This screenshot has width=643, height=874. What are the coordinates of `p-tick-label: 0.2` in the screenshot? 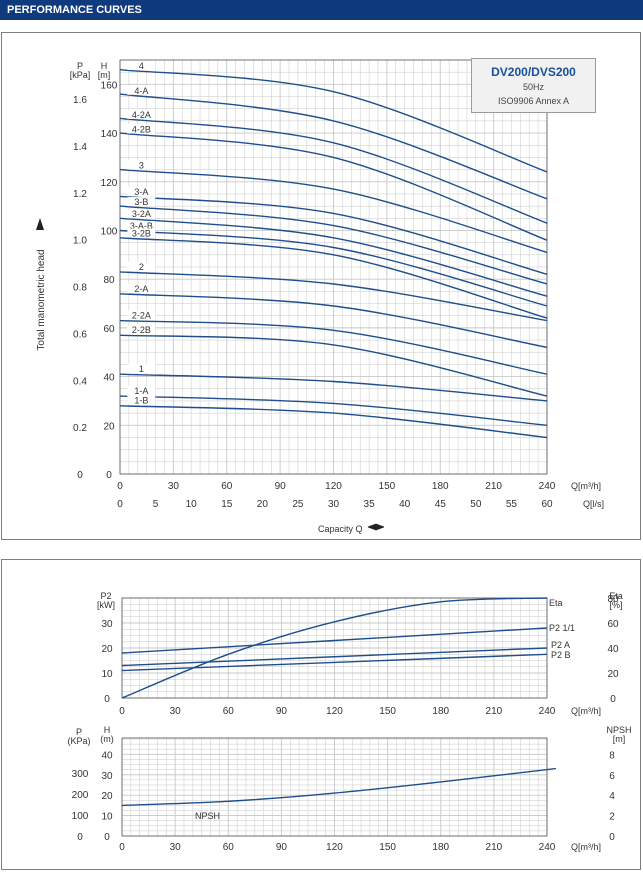 It's located at (80, 428).